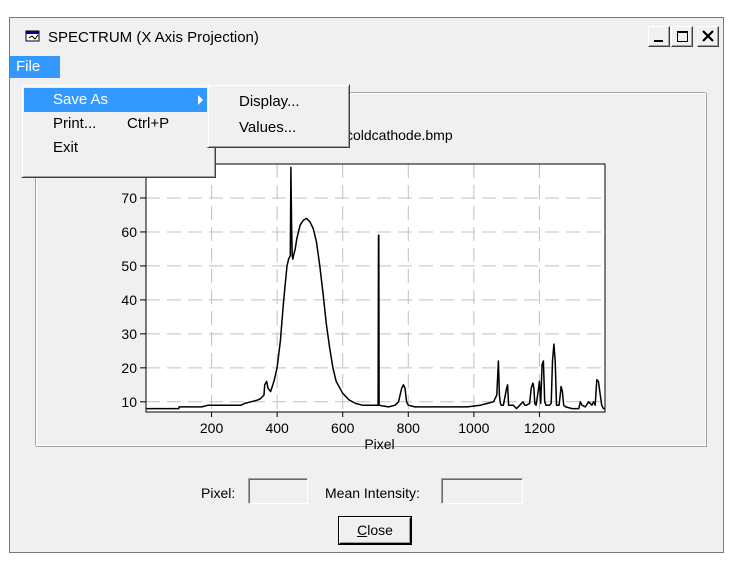 The image size is (729, 561). I want to click on x-tick-label: 600, so click(343, 428).